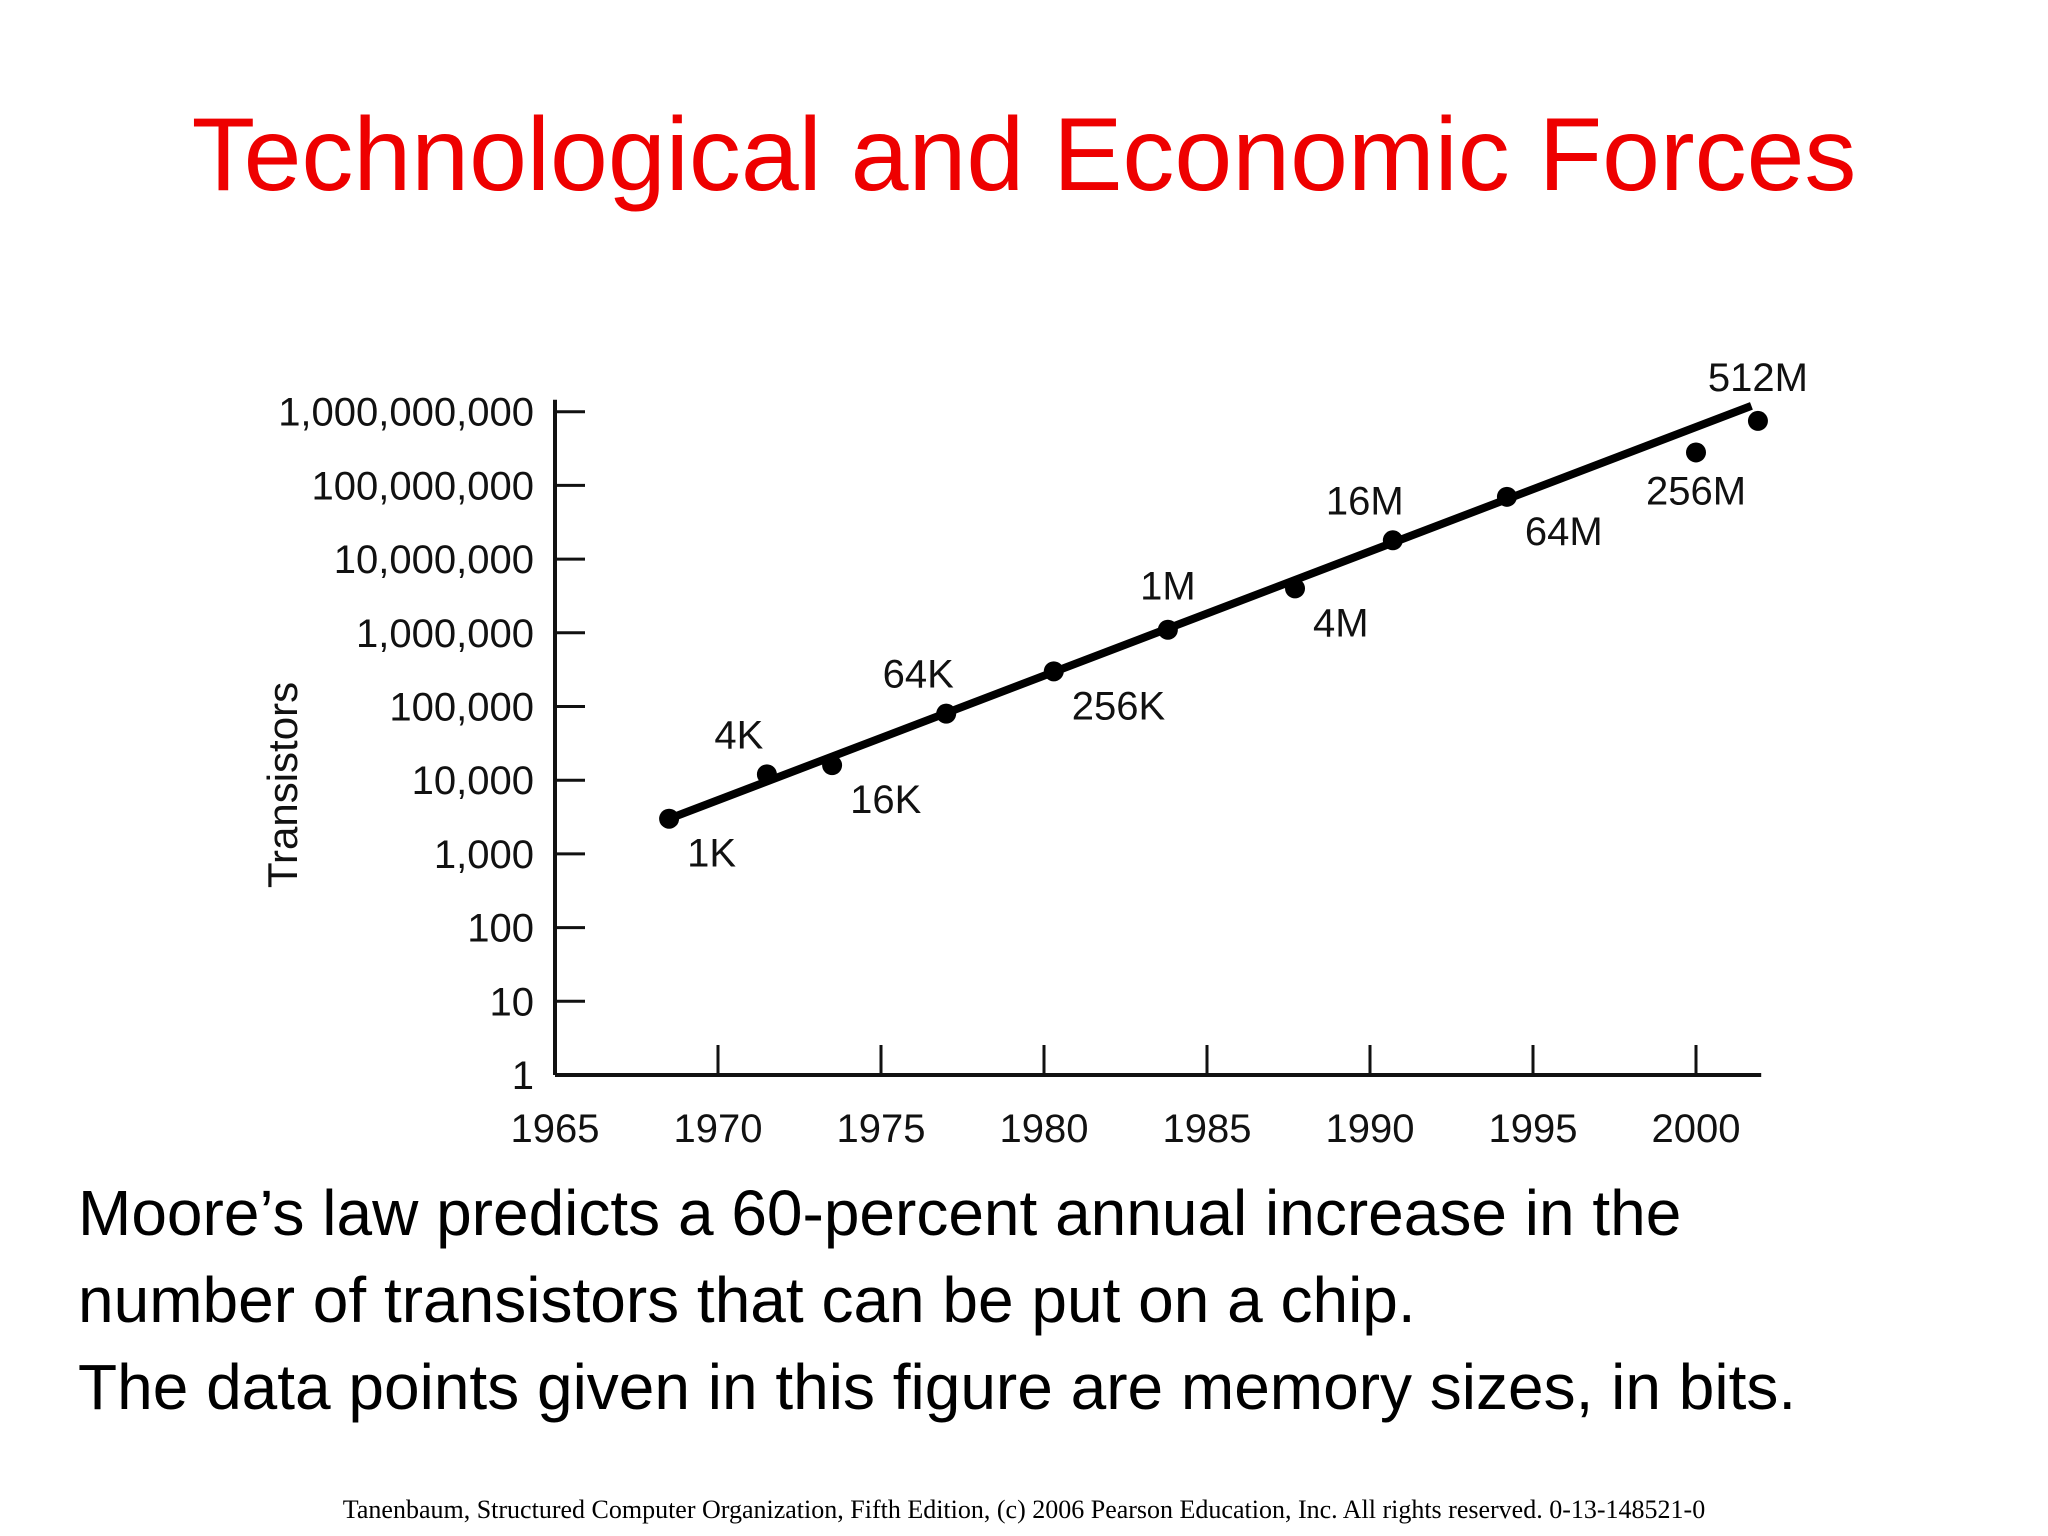  I want to click on x-tick-label: 1990, so click(1370, 1129).